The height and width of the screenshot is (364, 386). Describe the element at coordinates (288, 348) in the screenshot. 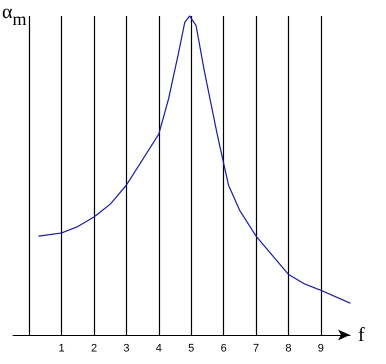

I see `x-tick-label: 8` at that location.